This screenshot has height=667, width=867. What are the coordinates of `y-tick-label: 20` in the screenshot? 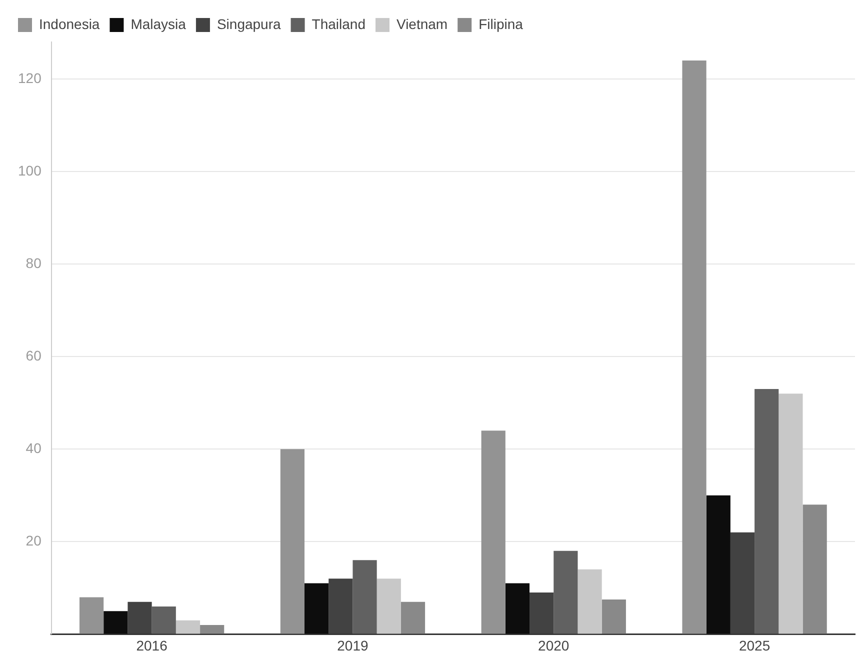 It's located at (34, 540).